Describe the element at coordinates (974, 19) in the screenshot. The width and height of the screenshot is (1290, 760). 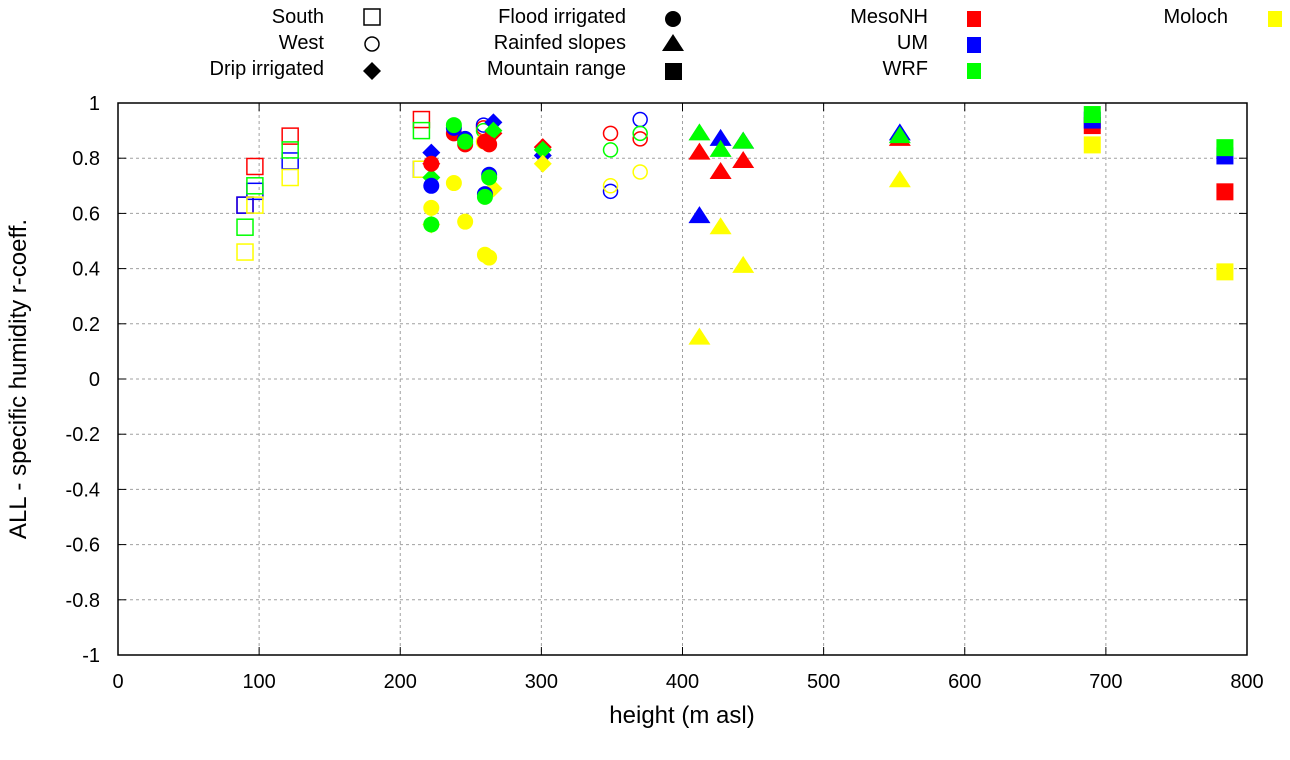
I see `legend-swatch-mesonh` at that location.